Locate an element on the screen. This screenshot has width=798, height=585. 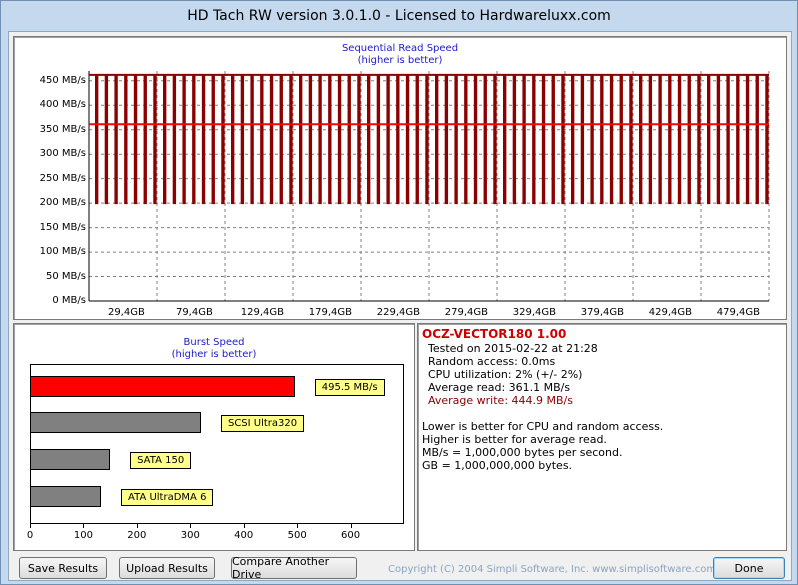
random-access: Random access: 0.0ms is located at coordinates (492, 361).